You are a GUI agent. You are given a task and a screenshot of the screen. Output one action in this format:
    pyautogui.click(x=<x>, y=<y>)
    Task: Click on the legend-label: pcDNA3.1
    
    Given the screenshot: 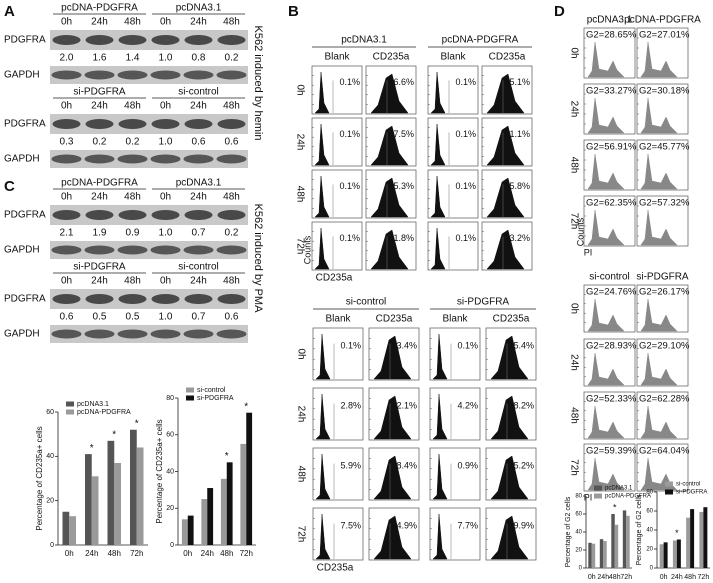 What is the action you would take?
    pyautogui.click(x=93, y=404)
    